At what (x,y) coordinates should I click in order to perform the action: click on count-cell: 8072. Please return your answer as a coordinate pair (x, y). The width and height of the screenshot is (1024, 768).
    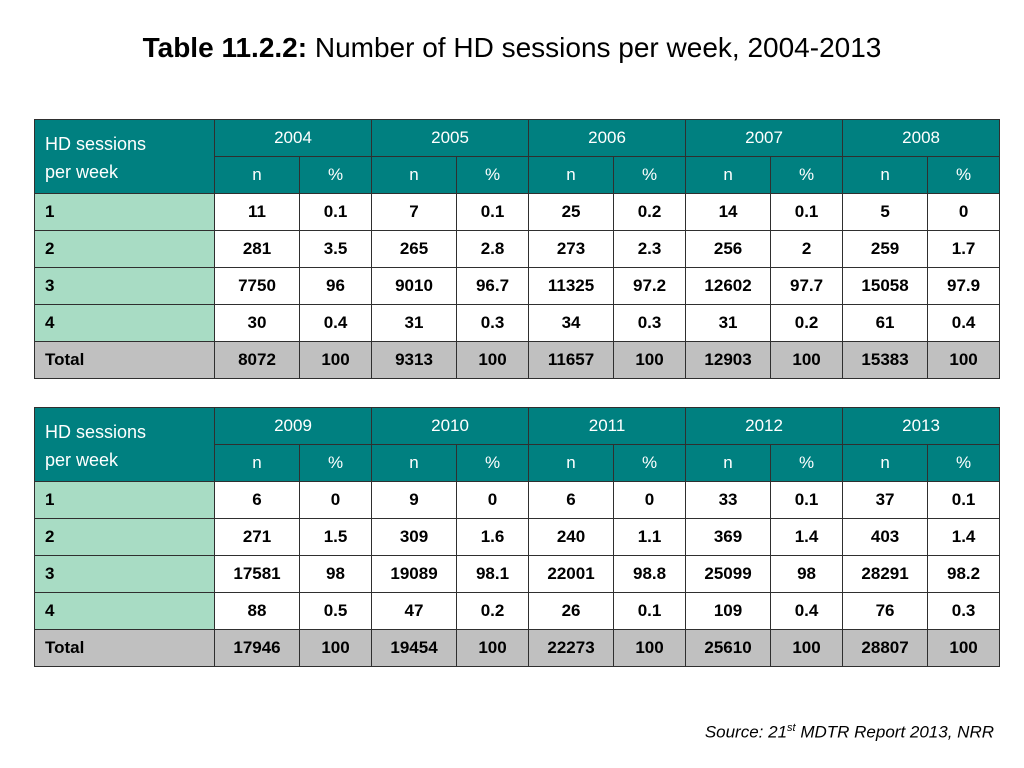
    Looking at the image, I should click on (257, 360).